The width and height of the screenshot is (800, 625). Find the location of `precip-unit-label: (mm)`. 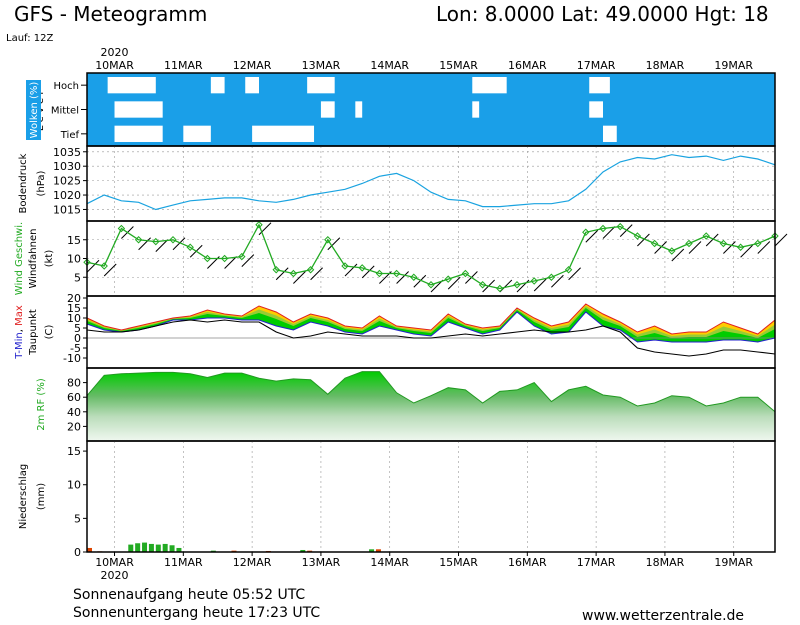

precip-unit-label: (mm) is located at coordinates (41, 496).